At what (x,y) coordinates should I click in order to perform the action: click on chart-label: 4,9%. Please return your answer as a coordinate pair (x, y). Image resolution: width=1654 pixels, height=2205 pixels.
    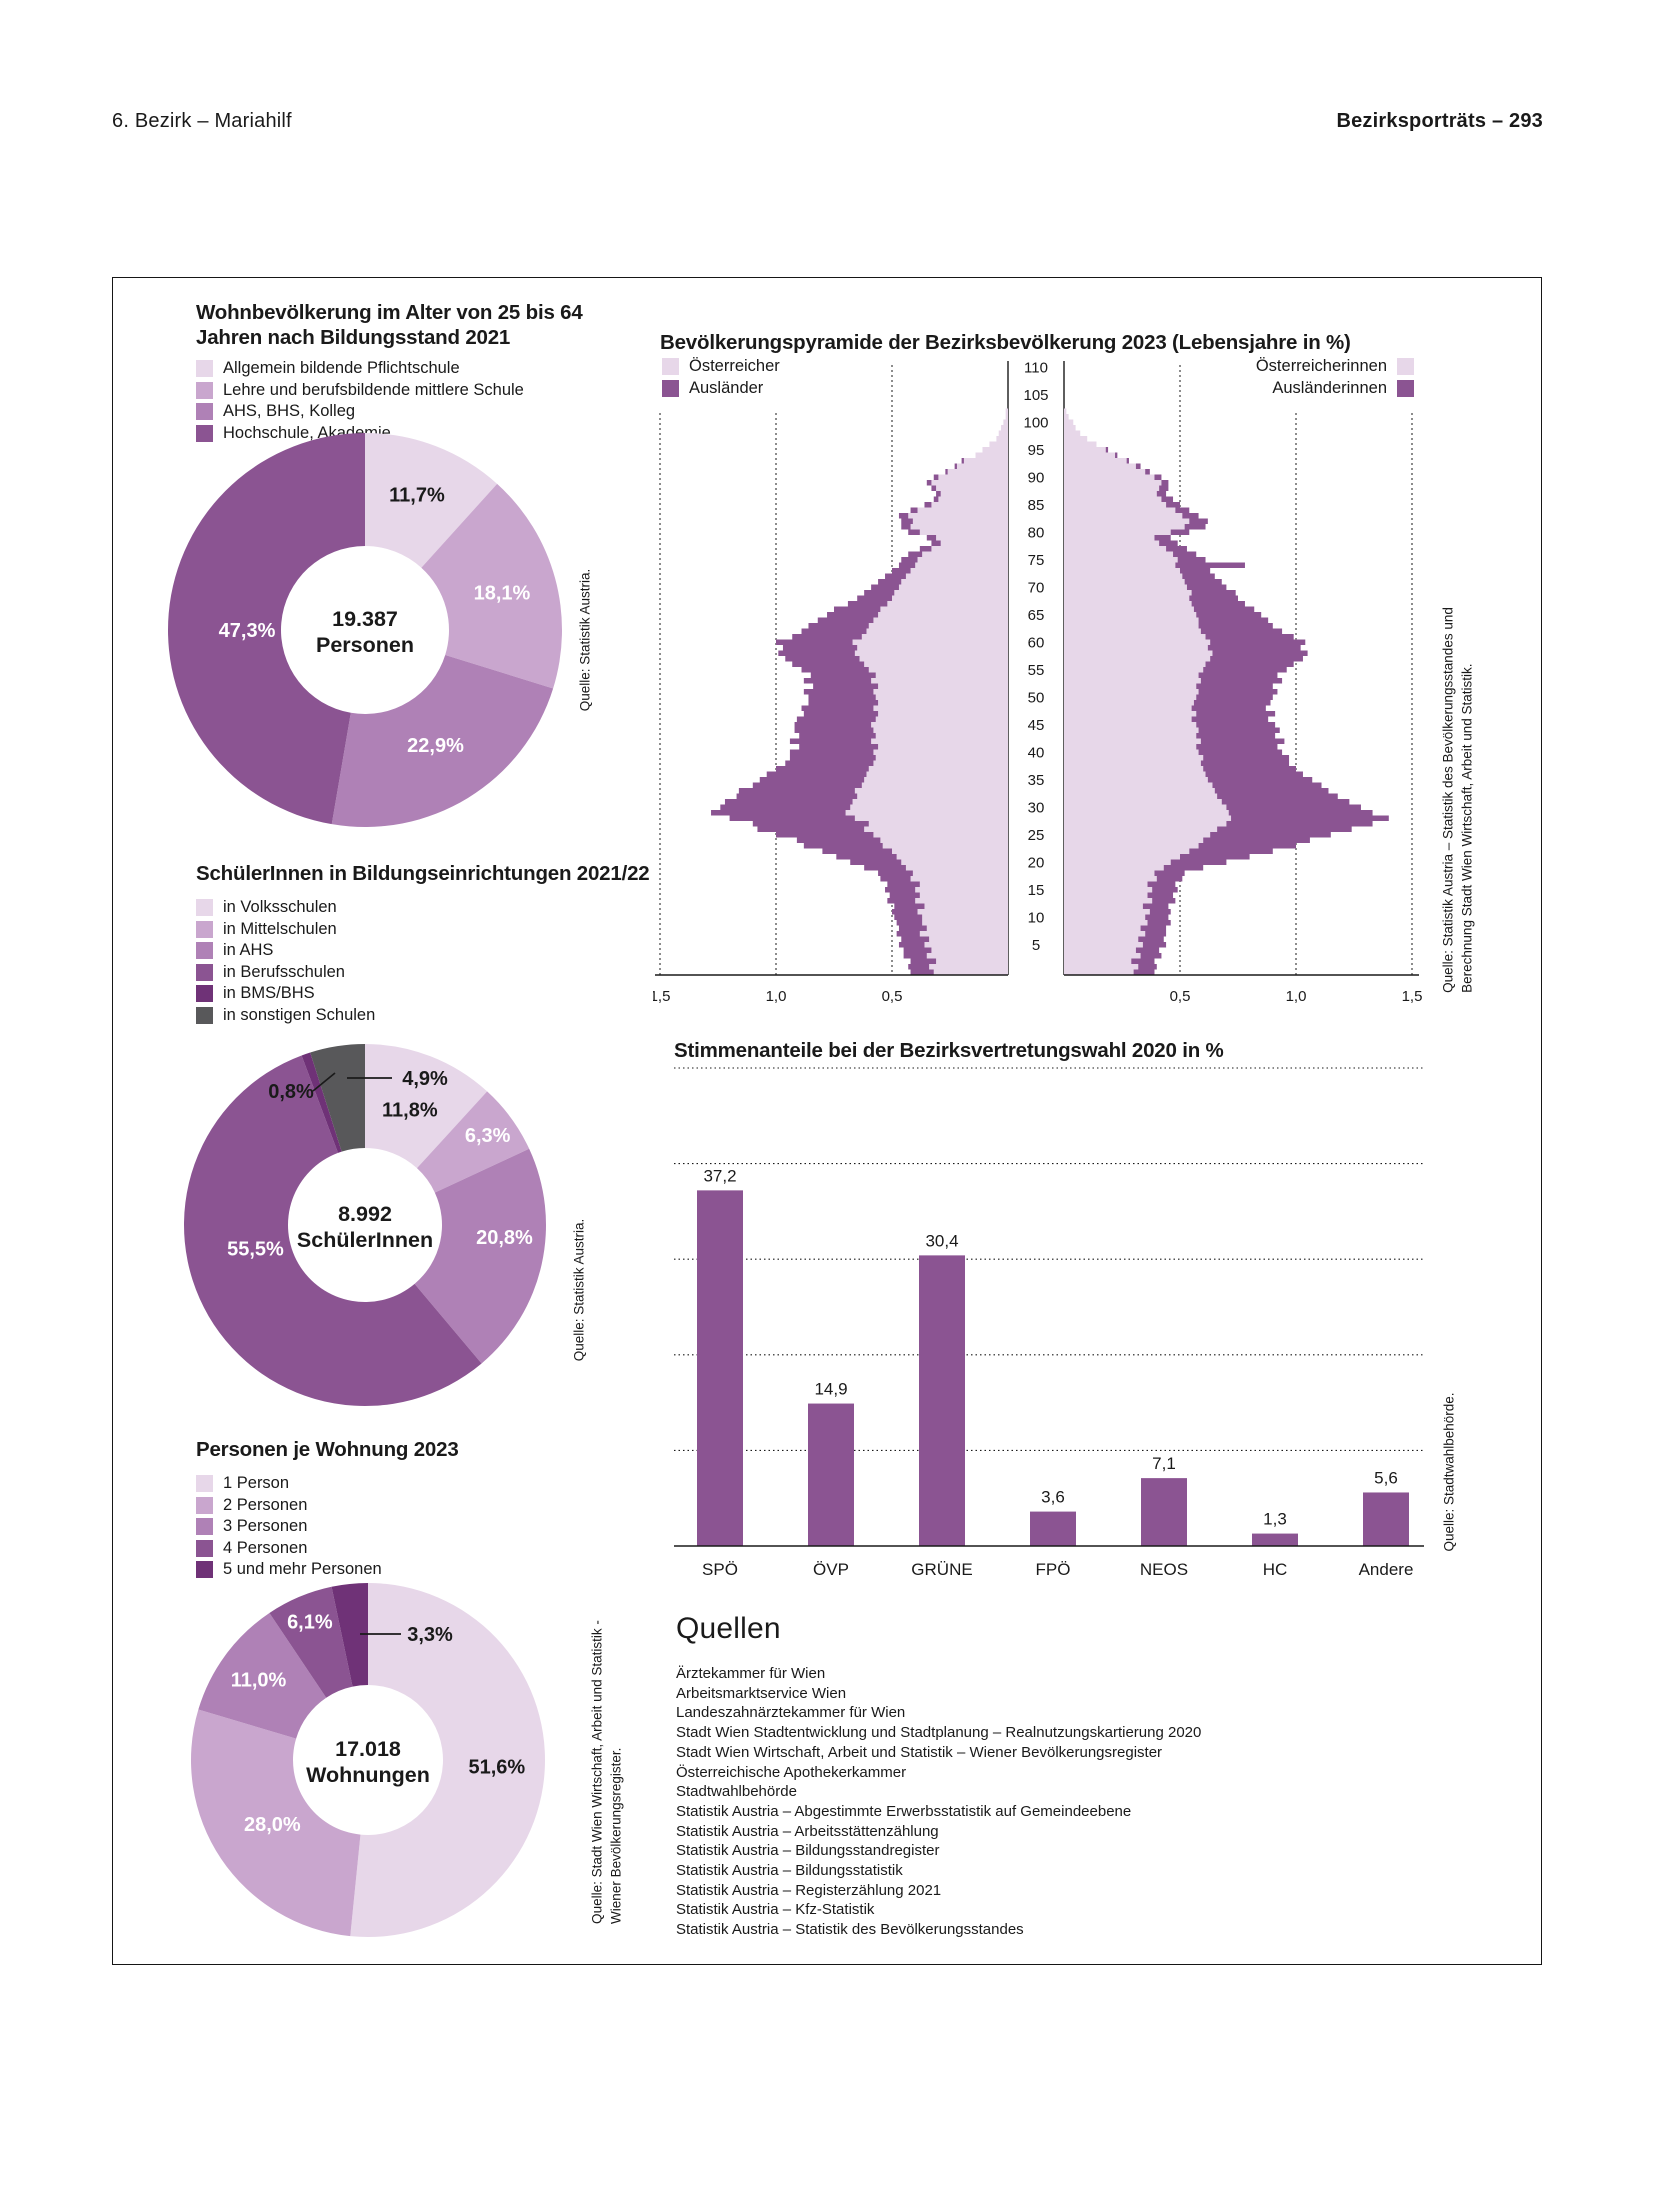
    Looking at the image, I should click on (425, 1079).